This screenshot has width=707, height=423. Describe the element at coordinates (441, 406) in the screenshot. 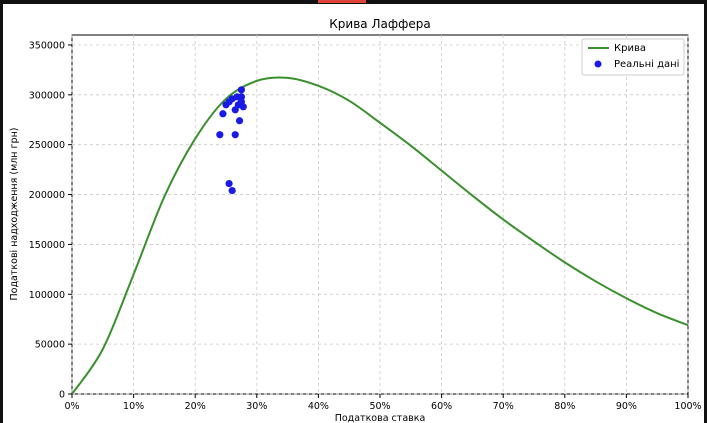

I see `x-tick-label: 60%` at that location.